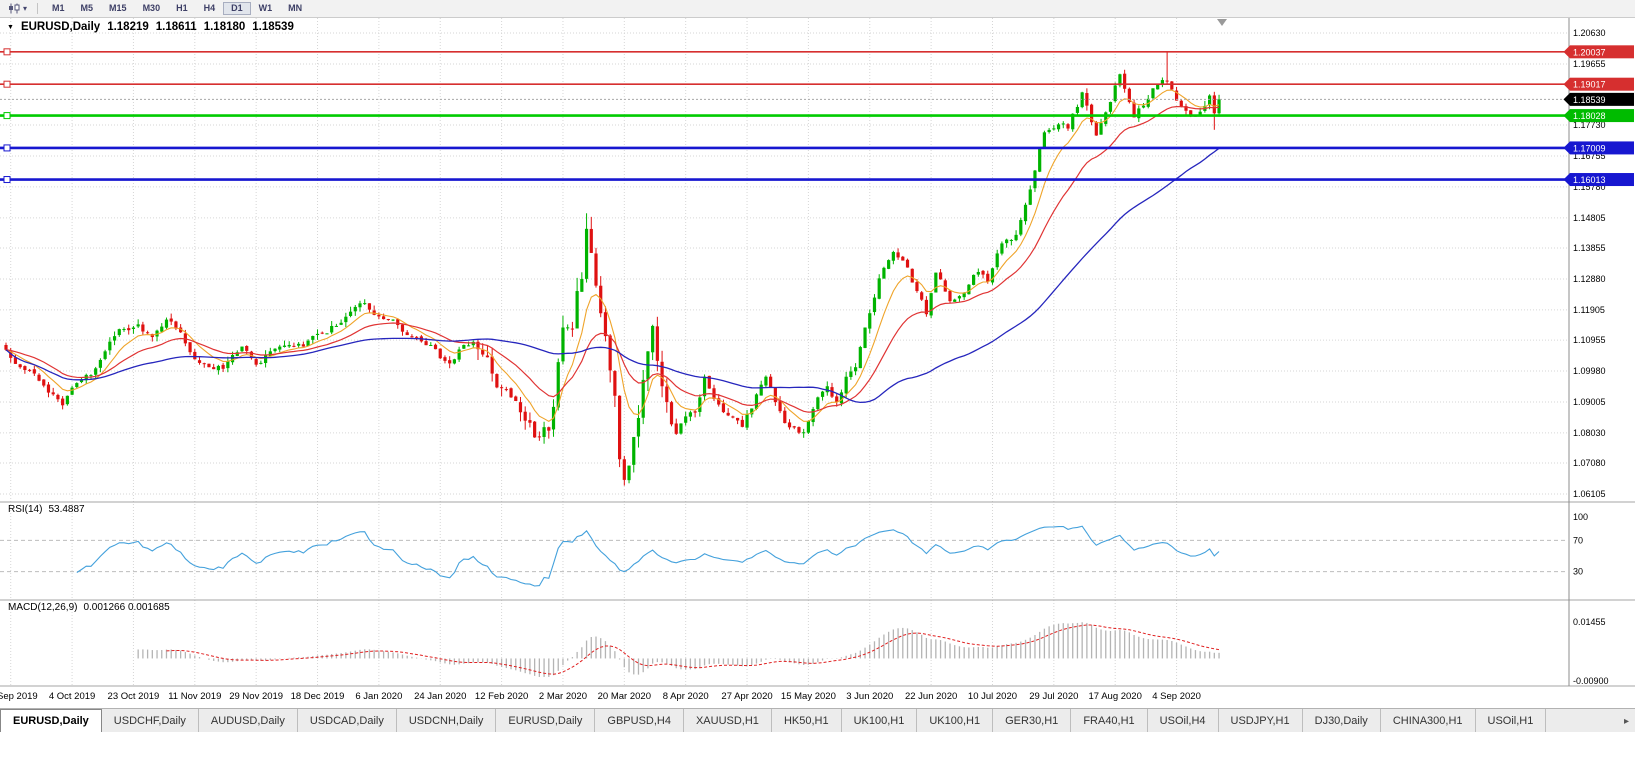 The image size is (1635, 762). I want to click on chart-tab-fra40-h1-12: FRA40,H1, so click(1109, 720).